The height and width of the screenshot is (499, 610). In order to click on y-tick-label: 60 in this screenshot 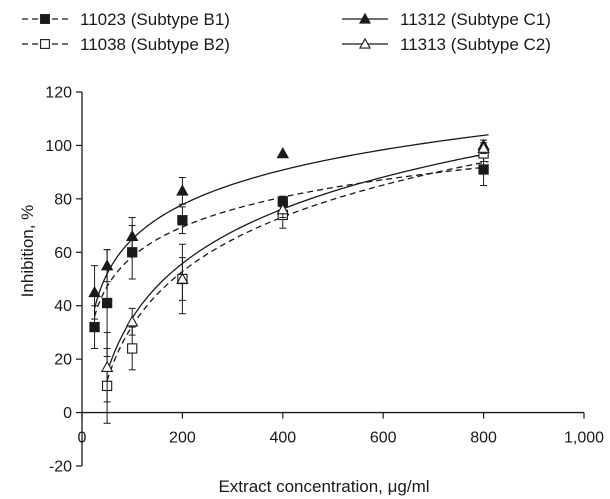, I will do `click(63, 253)`.